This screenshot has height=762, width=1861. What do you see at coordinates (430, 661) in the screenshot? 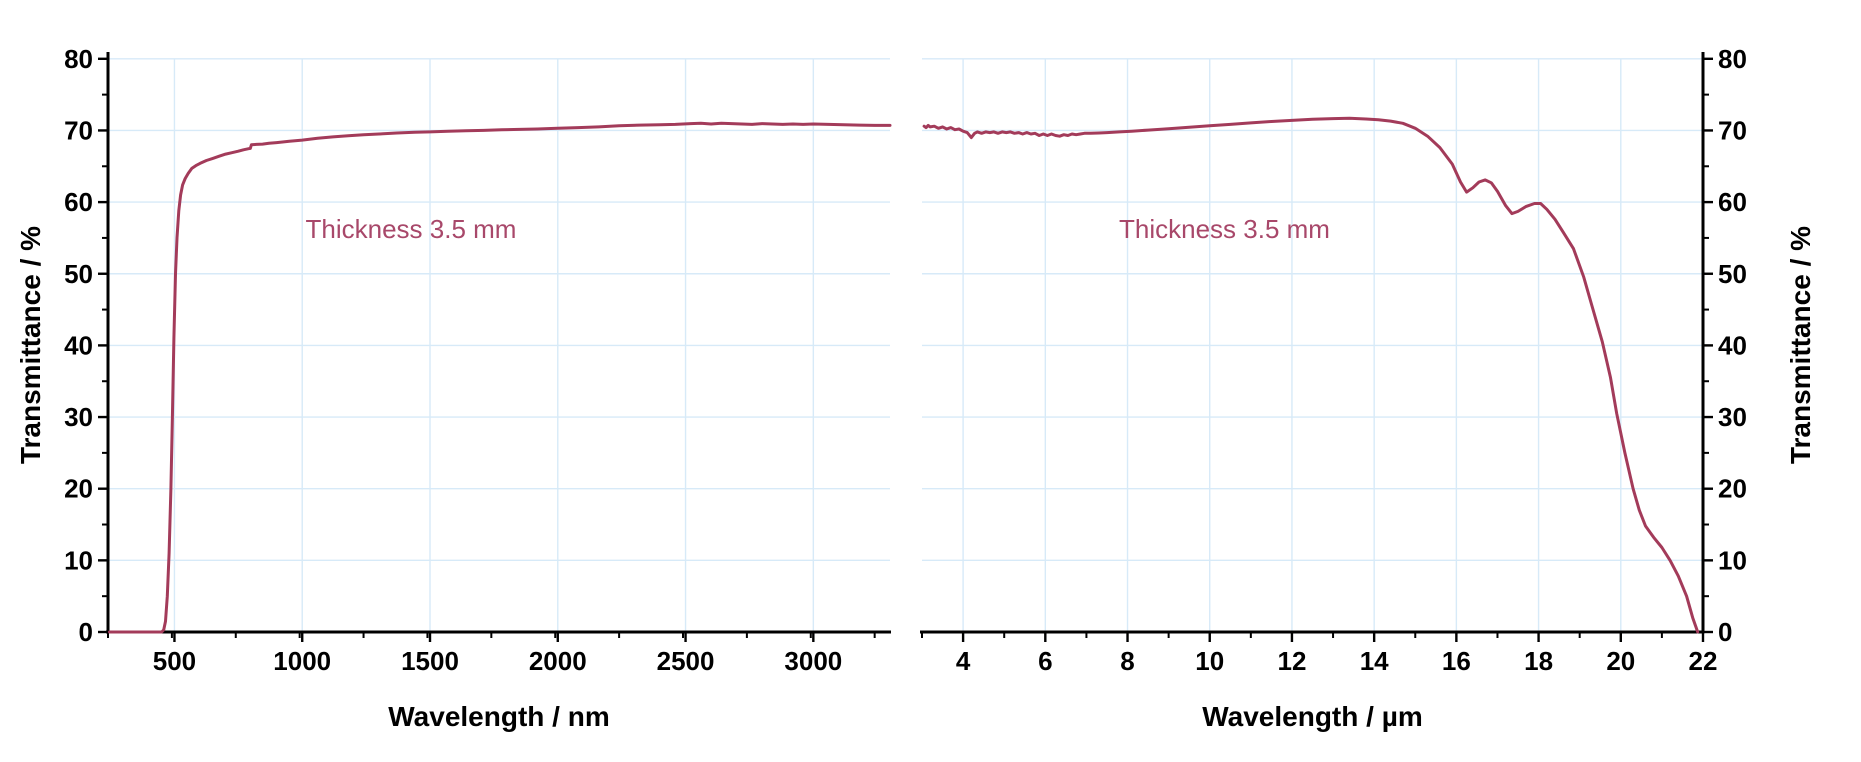
I see `x-tick-label: 1500` at bounding box center [430, 661].